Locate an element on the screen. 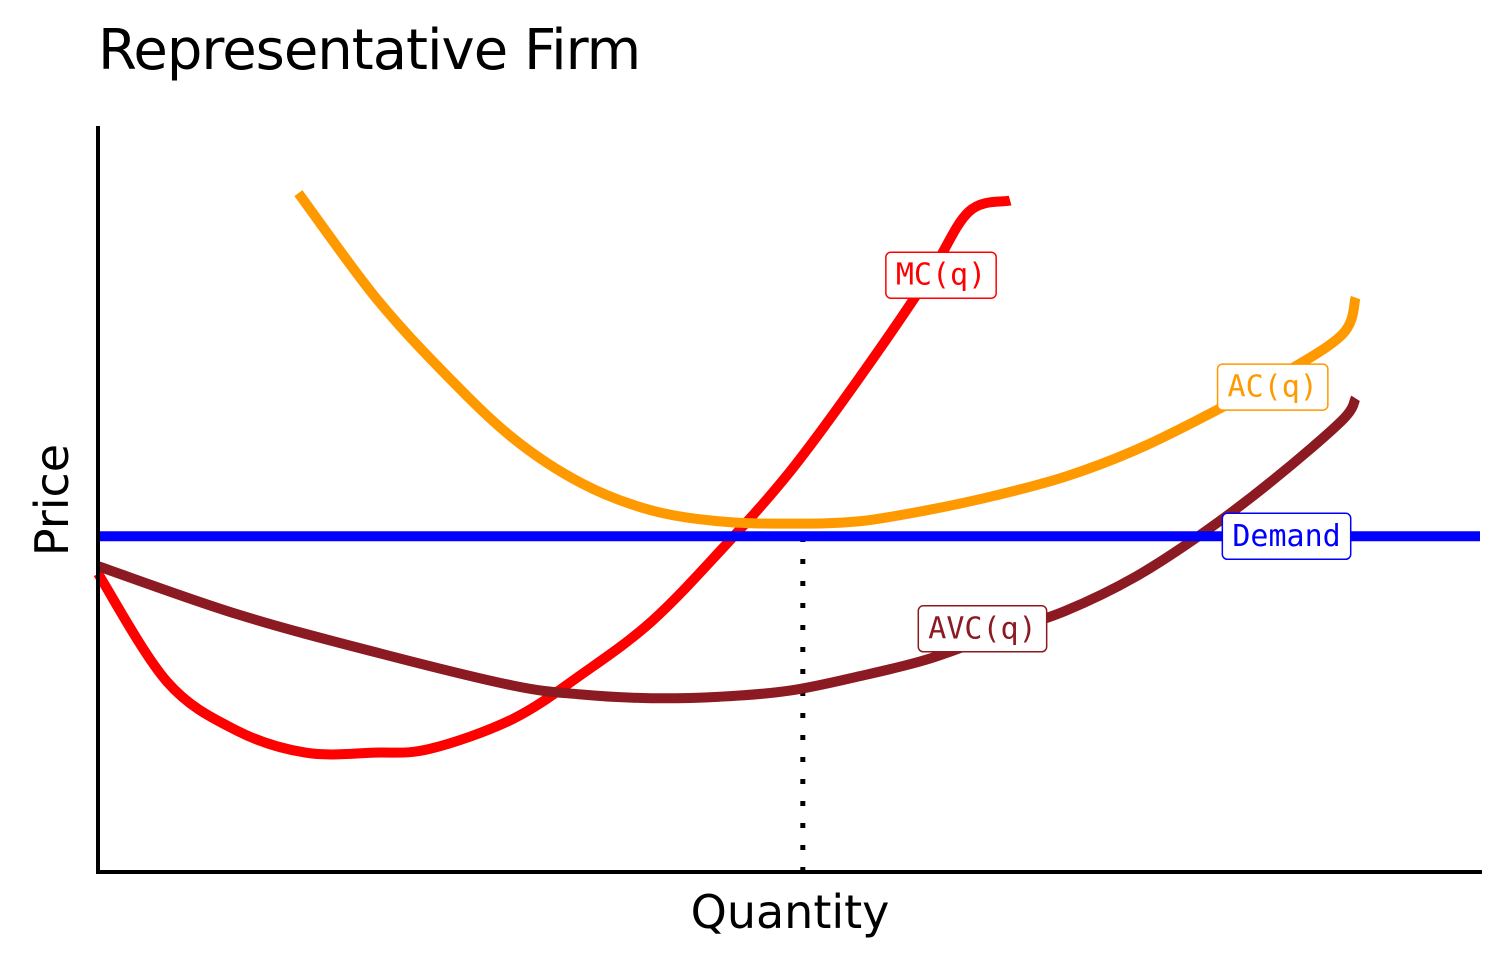  label-text-mc-q: MC(q) is located at coordinates (941, 275).